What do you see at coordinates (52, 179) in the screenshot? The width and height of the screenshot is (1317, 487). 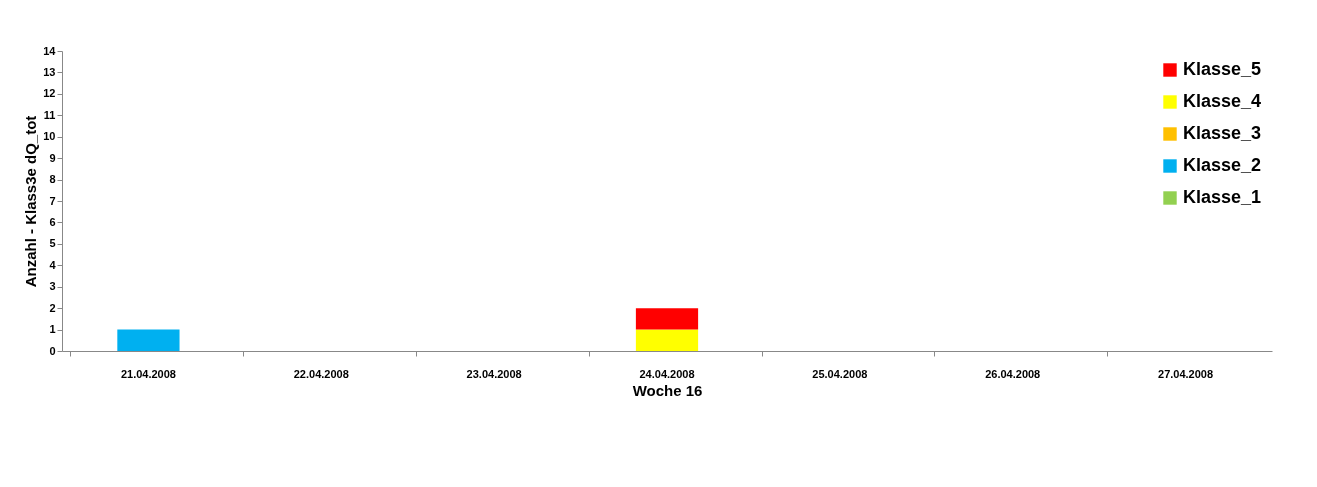 I see `y-tick-label: 8` at bounding box center [52, 179].